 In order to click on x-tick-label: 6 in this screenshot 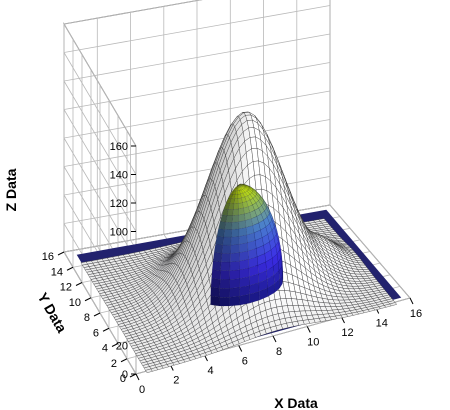, I will do `click(245, 362)`.